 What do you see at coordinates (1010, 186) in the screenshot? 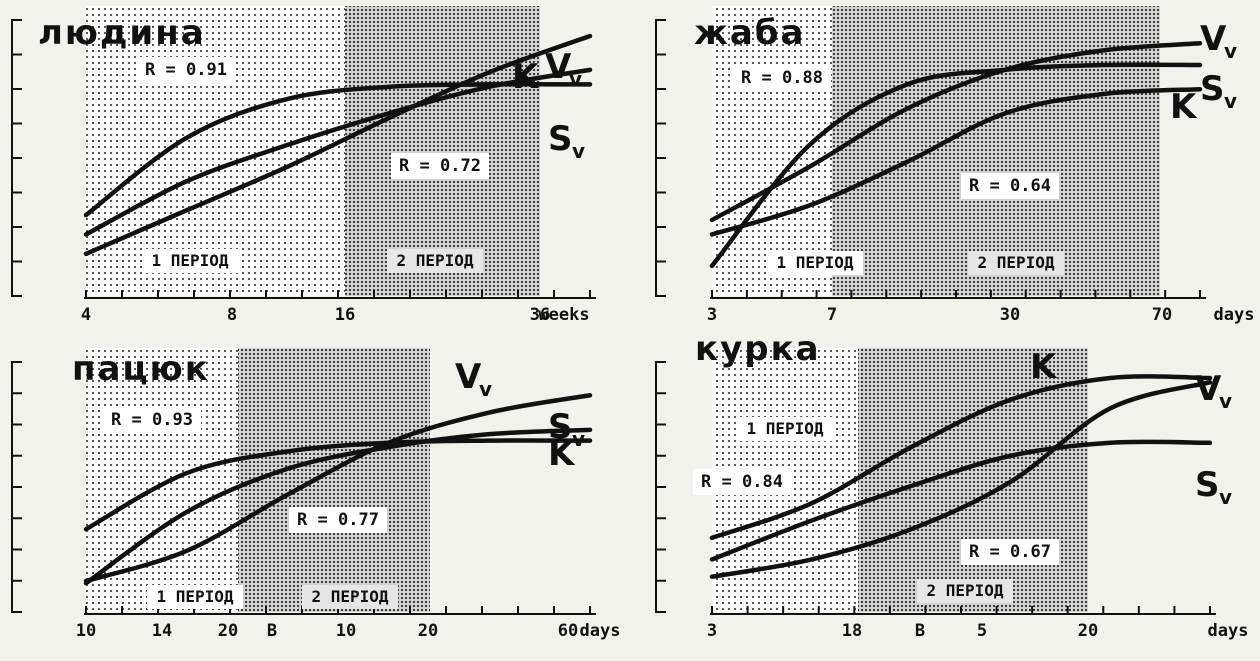
I see `r-annotation: R = 0.64` at bounding box center [1010, 186].